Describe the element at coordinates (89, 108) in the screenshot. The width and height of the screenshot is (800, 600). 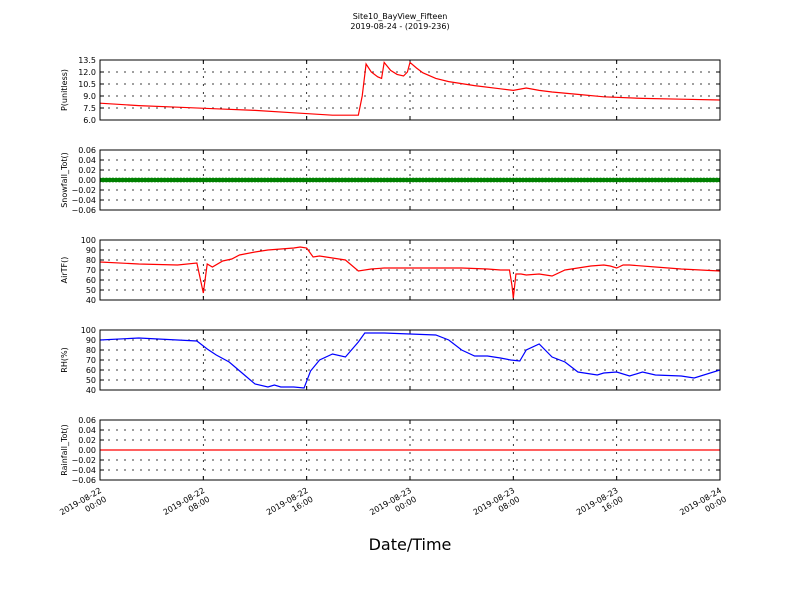
I see `y-tick-label: 7.5` at that location.